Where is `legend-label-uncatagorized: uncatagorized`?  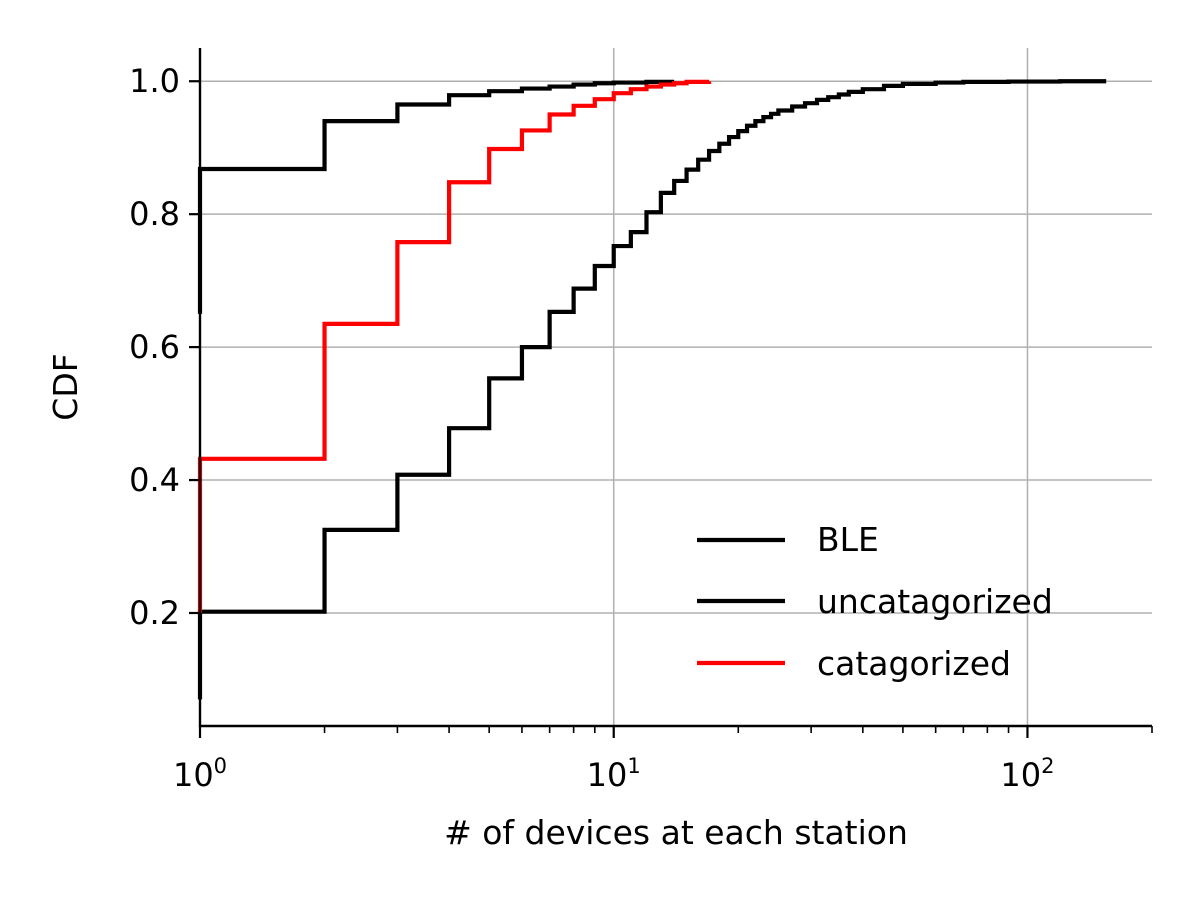
legend-label-uncatagorized: uncatagorized is located at coordinates (935, 601).